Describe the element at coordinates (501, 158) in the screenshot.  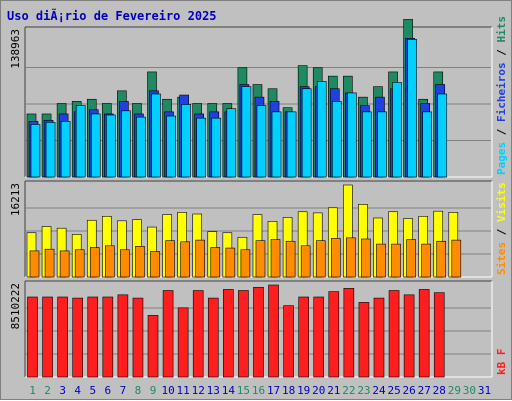
I see `legend-pages: Pages` at that location.